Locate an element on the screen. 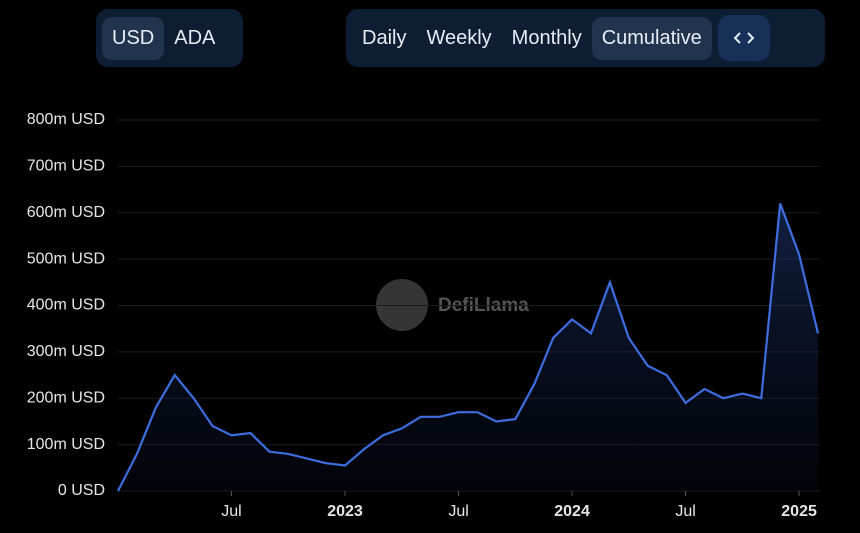 The height and width of the screenshot is (533, 860). y-tick-label: 400m USD is located at coordinates (66, 305).